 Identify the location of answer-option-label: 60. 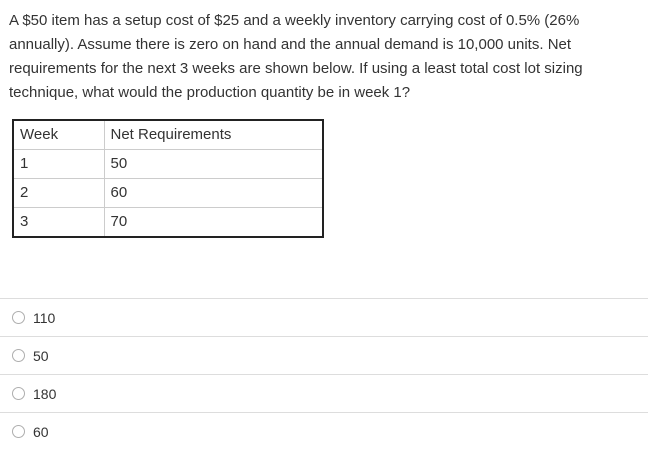
(41, 431).